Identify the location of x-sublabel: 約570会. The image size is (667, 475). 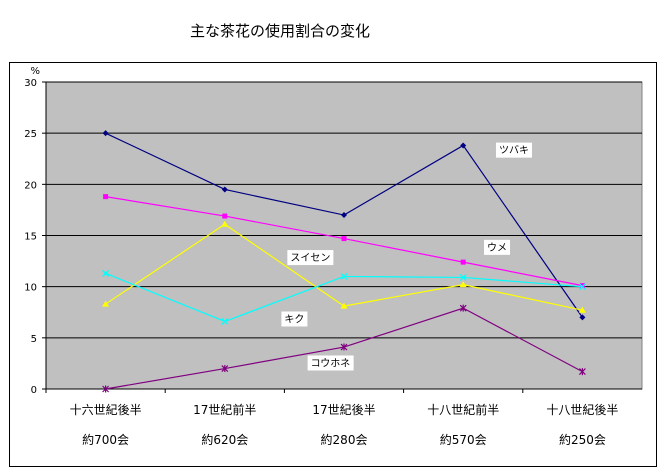
(463, 439).